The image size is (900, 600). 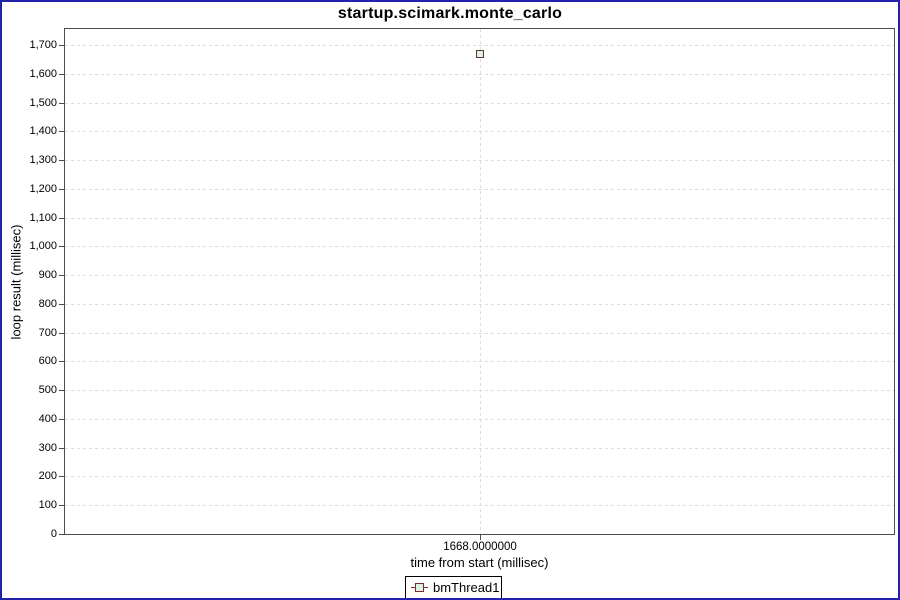 What do you see at coordinates (43, 189) in the screenshot?
I see `y-tick-label: 1,200` at bounding box center [43, 189].